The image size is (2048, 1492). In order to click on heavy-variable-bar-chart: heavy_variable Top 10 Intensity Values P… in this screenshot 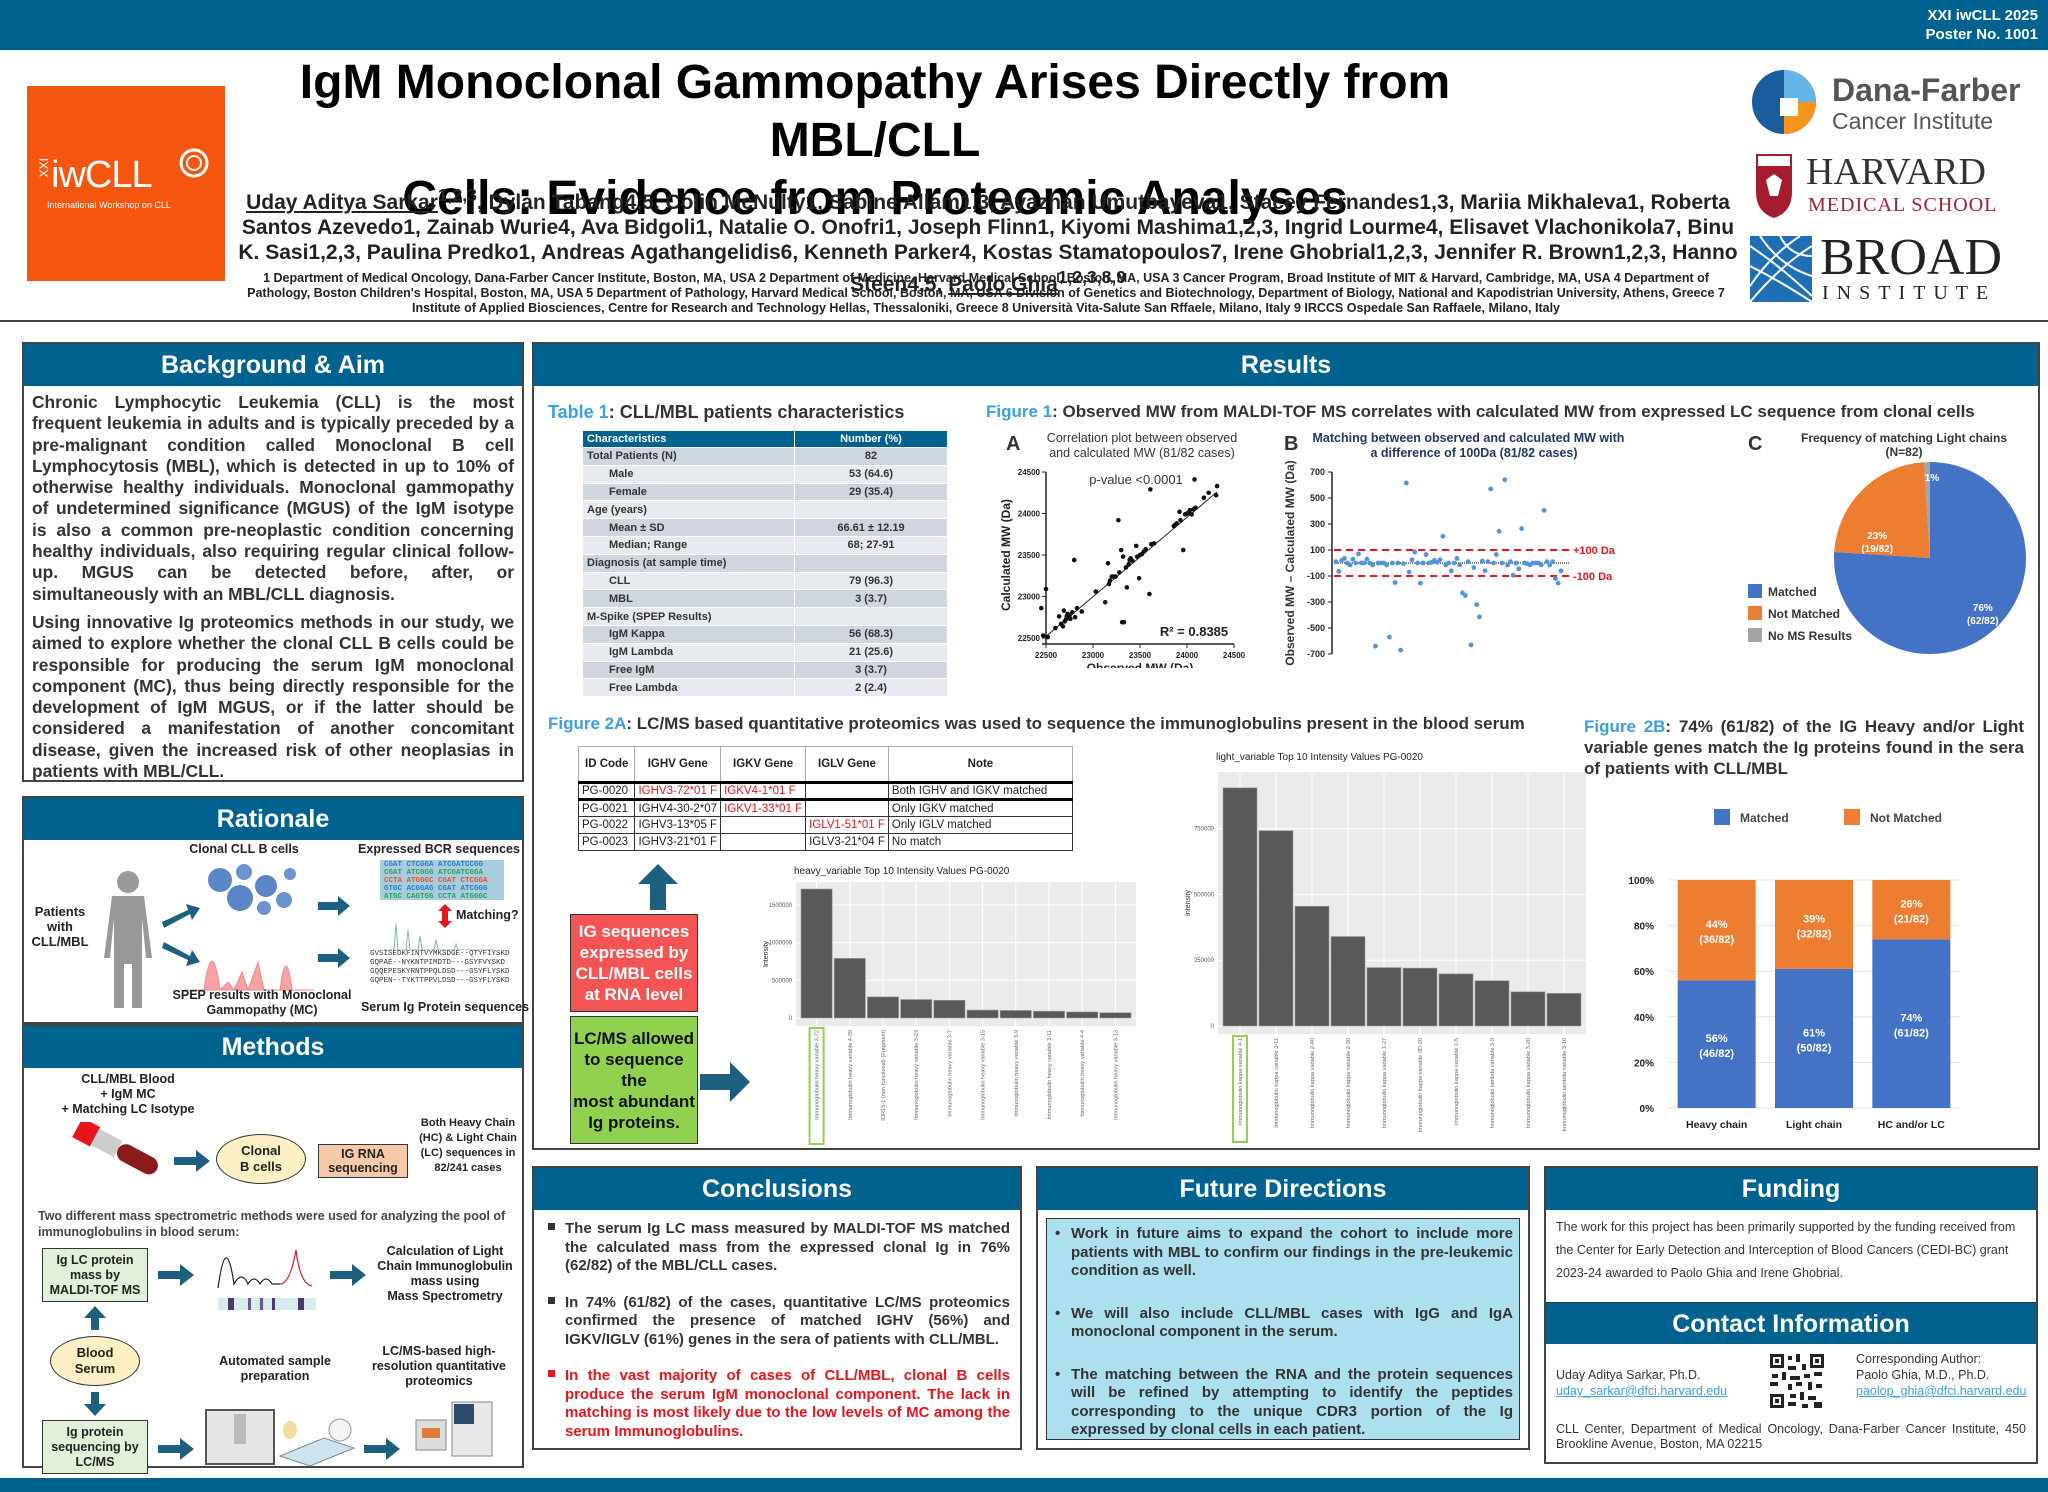, I will do `click(949, 1005)`.